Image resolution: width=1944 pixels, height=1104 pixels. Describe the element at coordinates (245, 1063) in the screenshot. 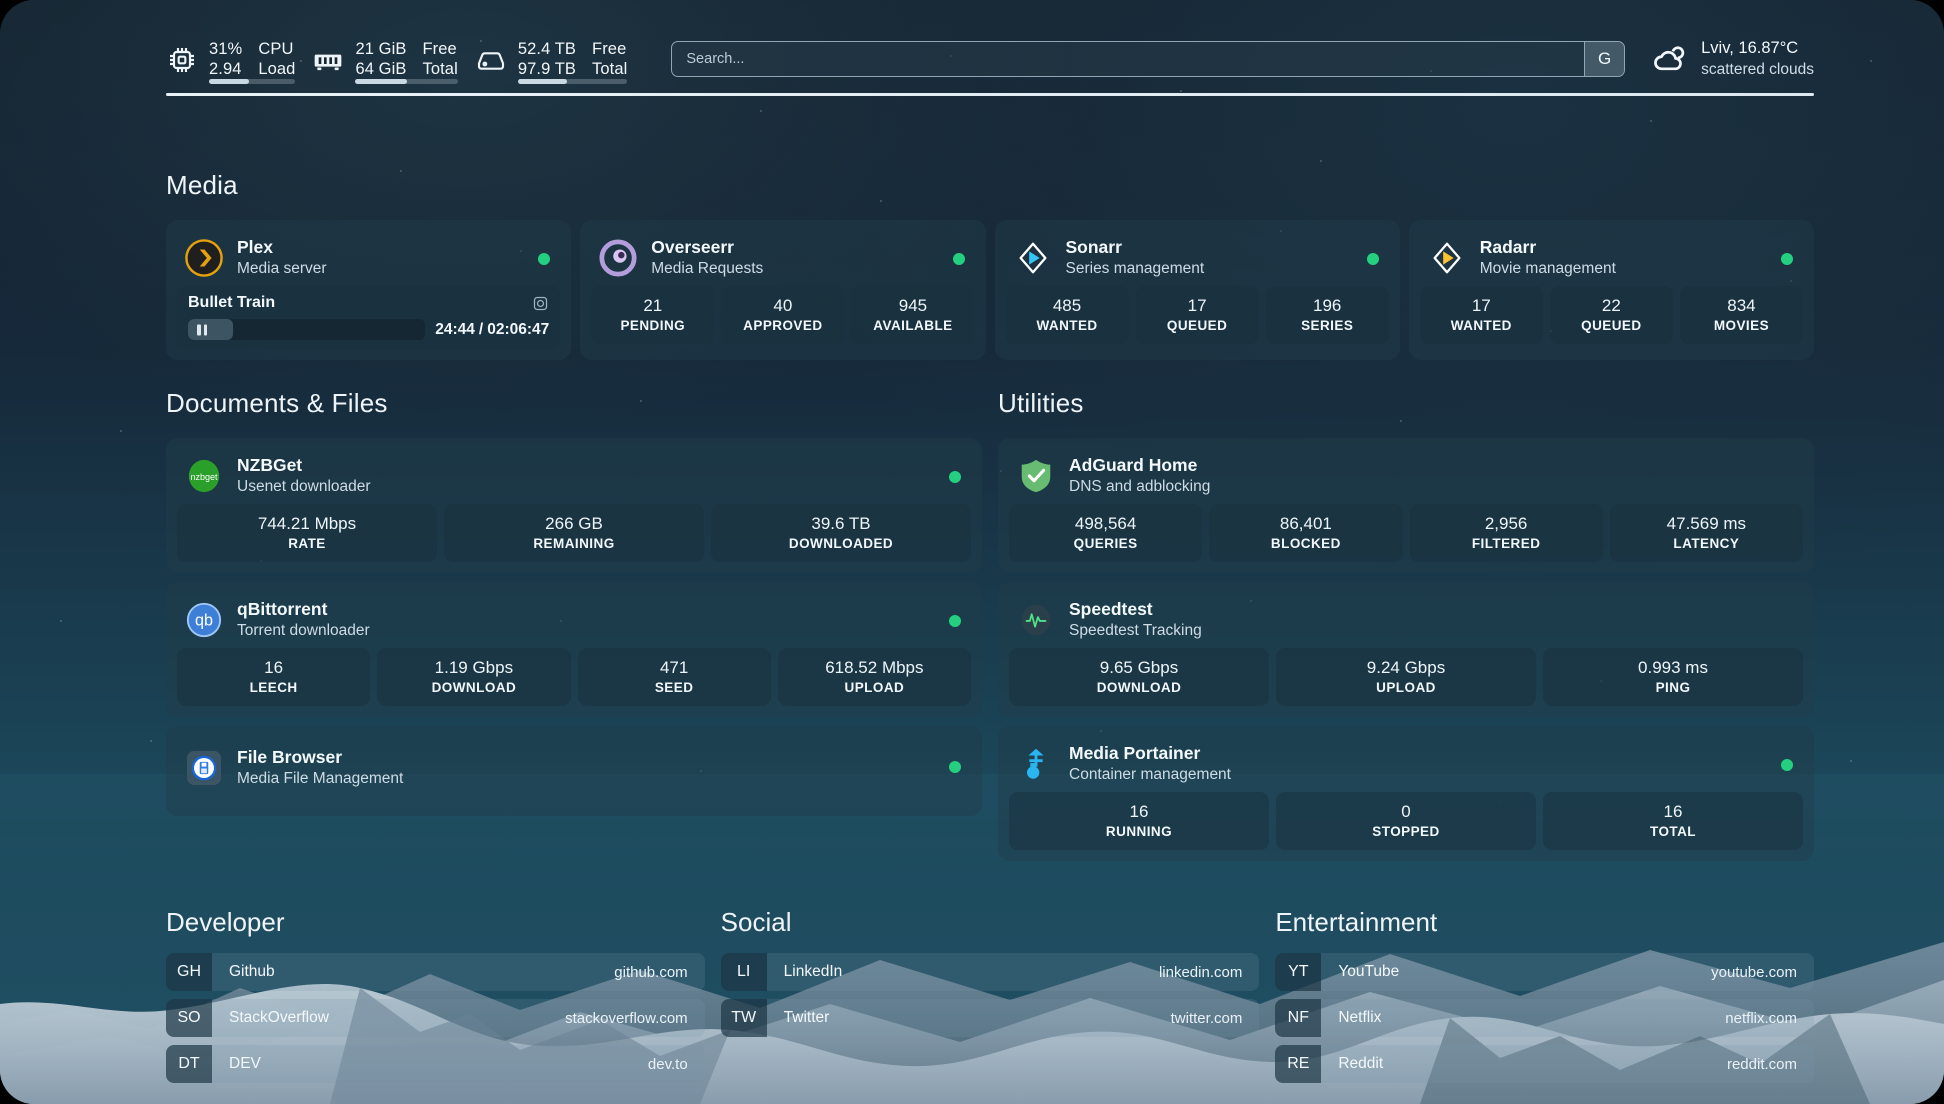

I see `bookmark-name: DEV` at that location.